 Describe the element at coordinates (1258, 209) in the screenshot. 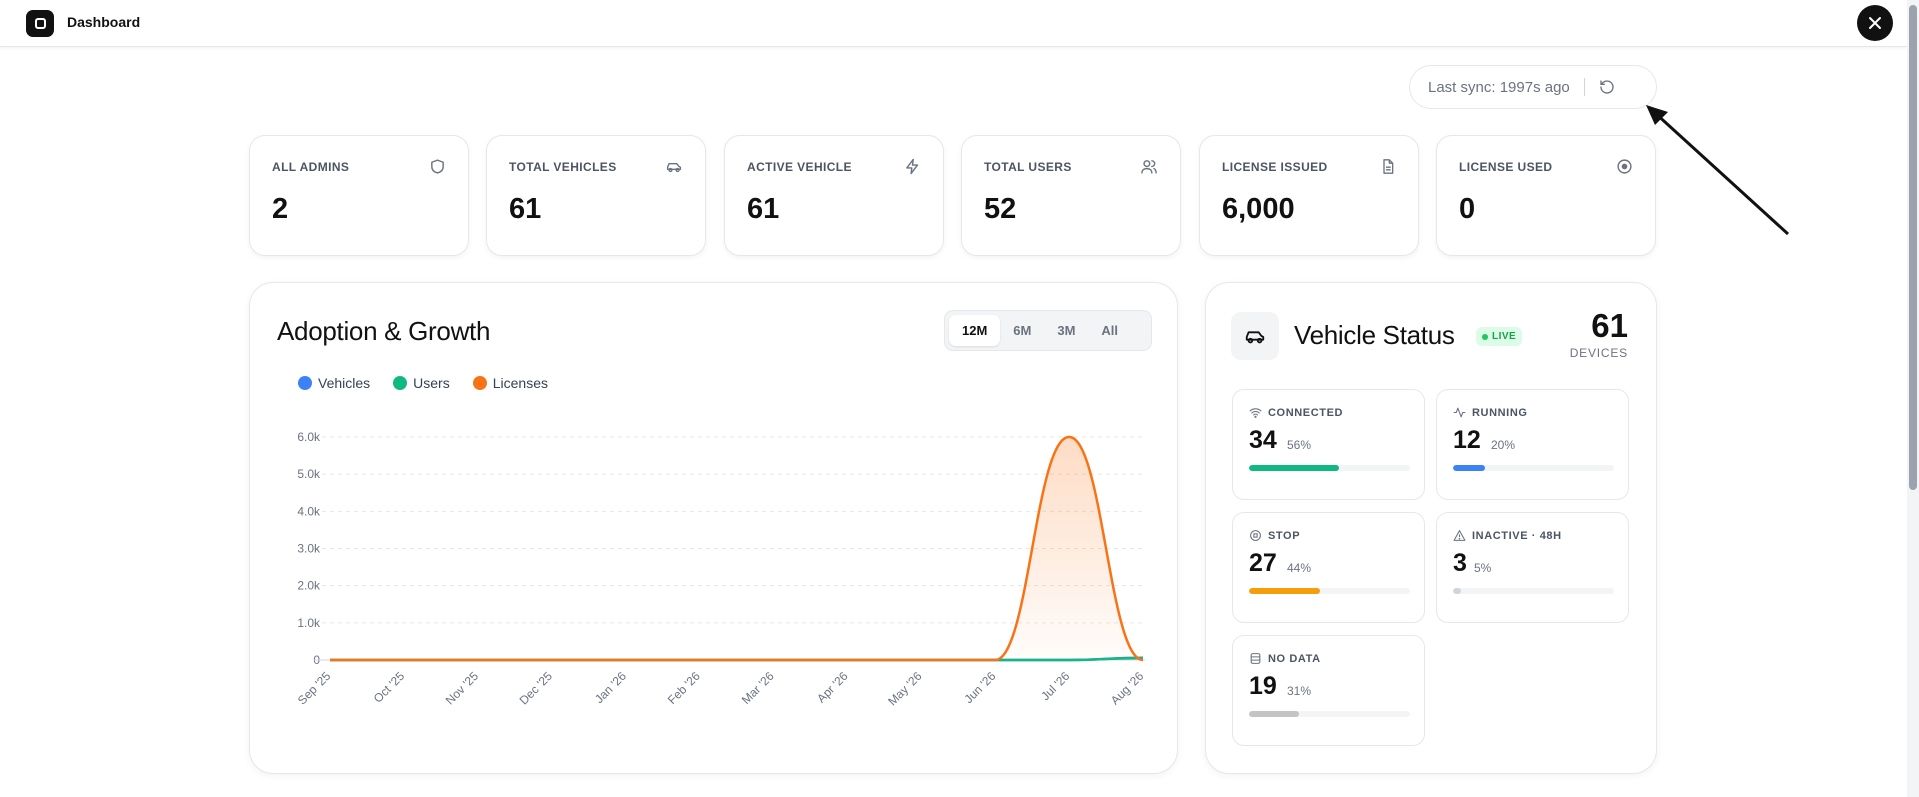

I see `stat-value: 6,000` at that location.